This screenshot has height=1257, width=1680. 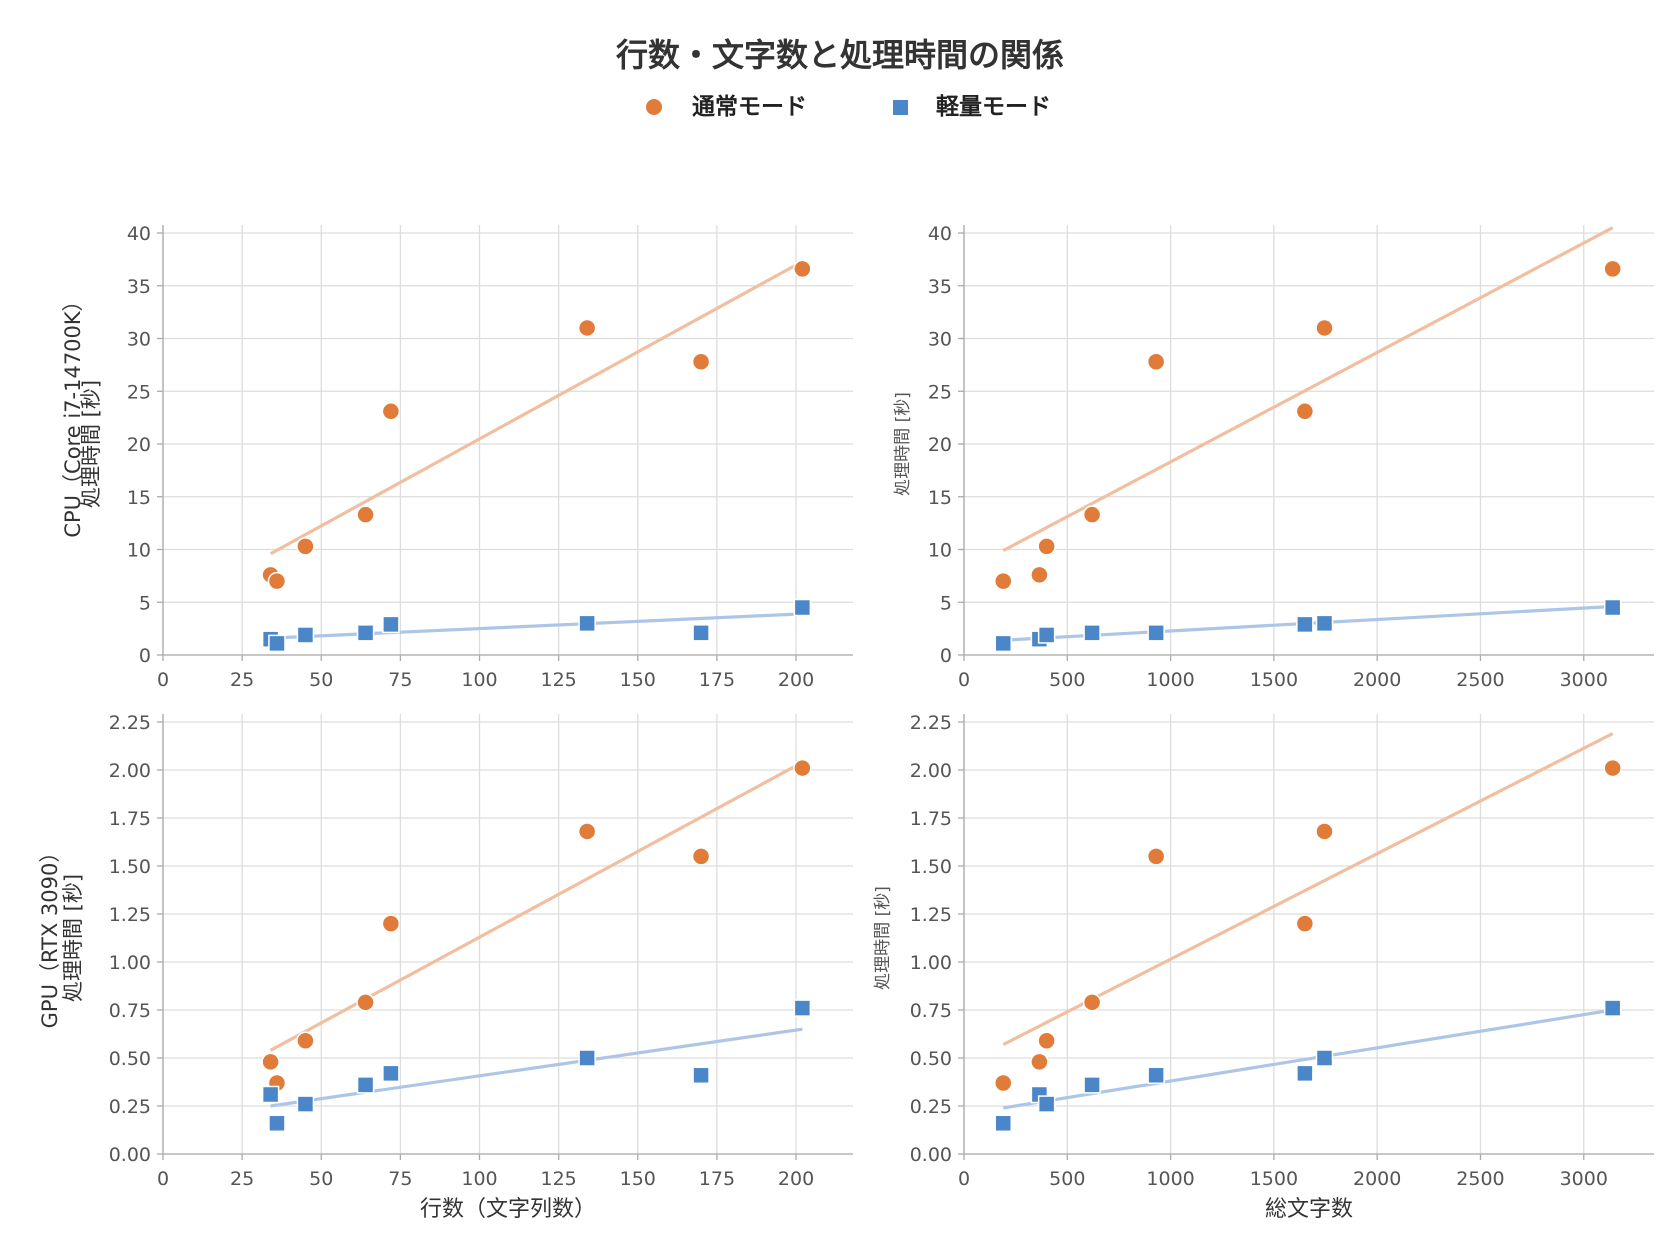 I want to click on x-tick-label: 200, so click(x=796, y=1179).